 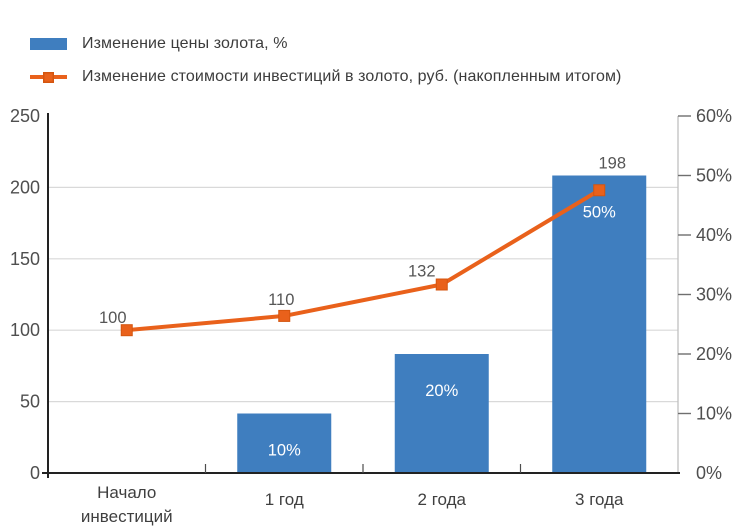 What do you see at coordinates (709, 473) in the screenshot?
I see `tick-label: 0%` at bounding box center [709, 473].